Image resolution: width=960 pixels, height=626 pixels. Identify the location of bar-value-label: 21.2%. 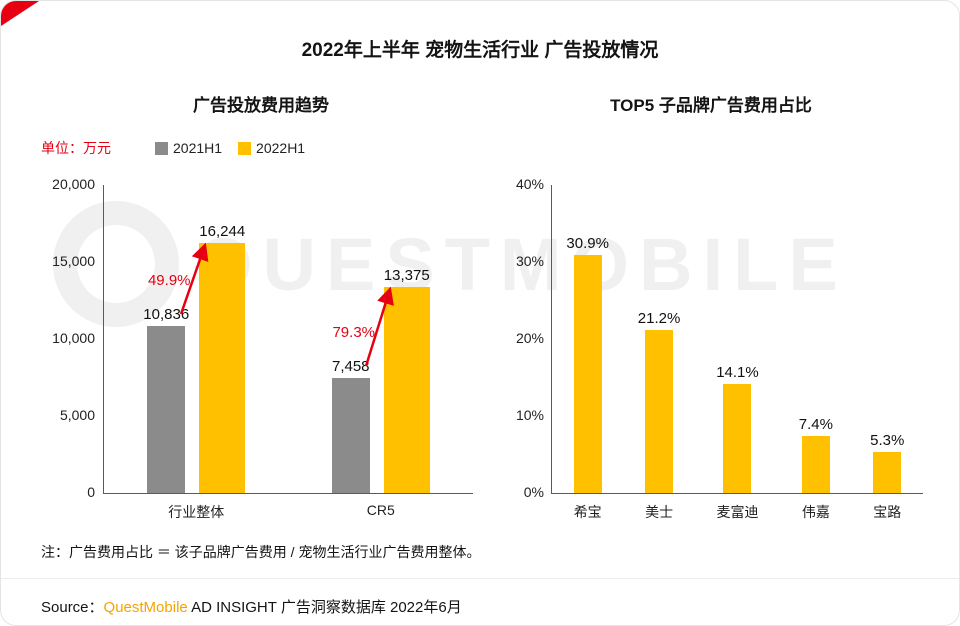
(659, 318).